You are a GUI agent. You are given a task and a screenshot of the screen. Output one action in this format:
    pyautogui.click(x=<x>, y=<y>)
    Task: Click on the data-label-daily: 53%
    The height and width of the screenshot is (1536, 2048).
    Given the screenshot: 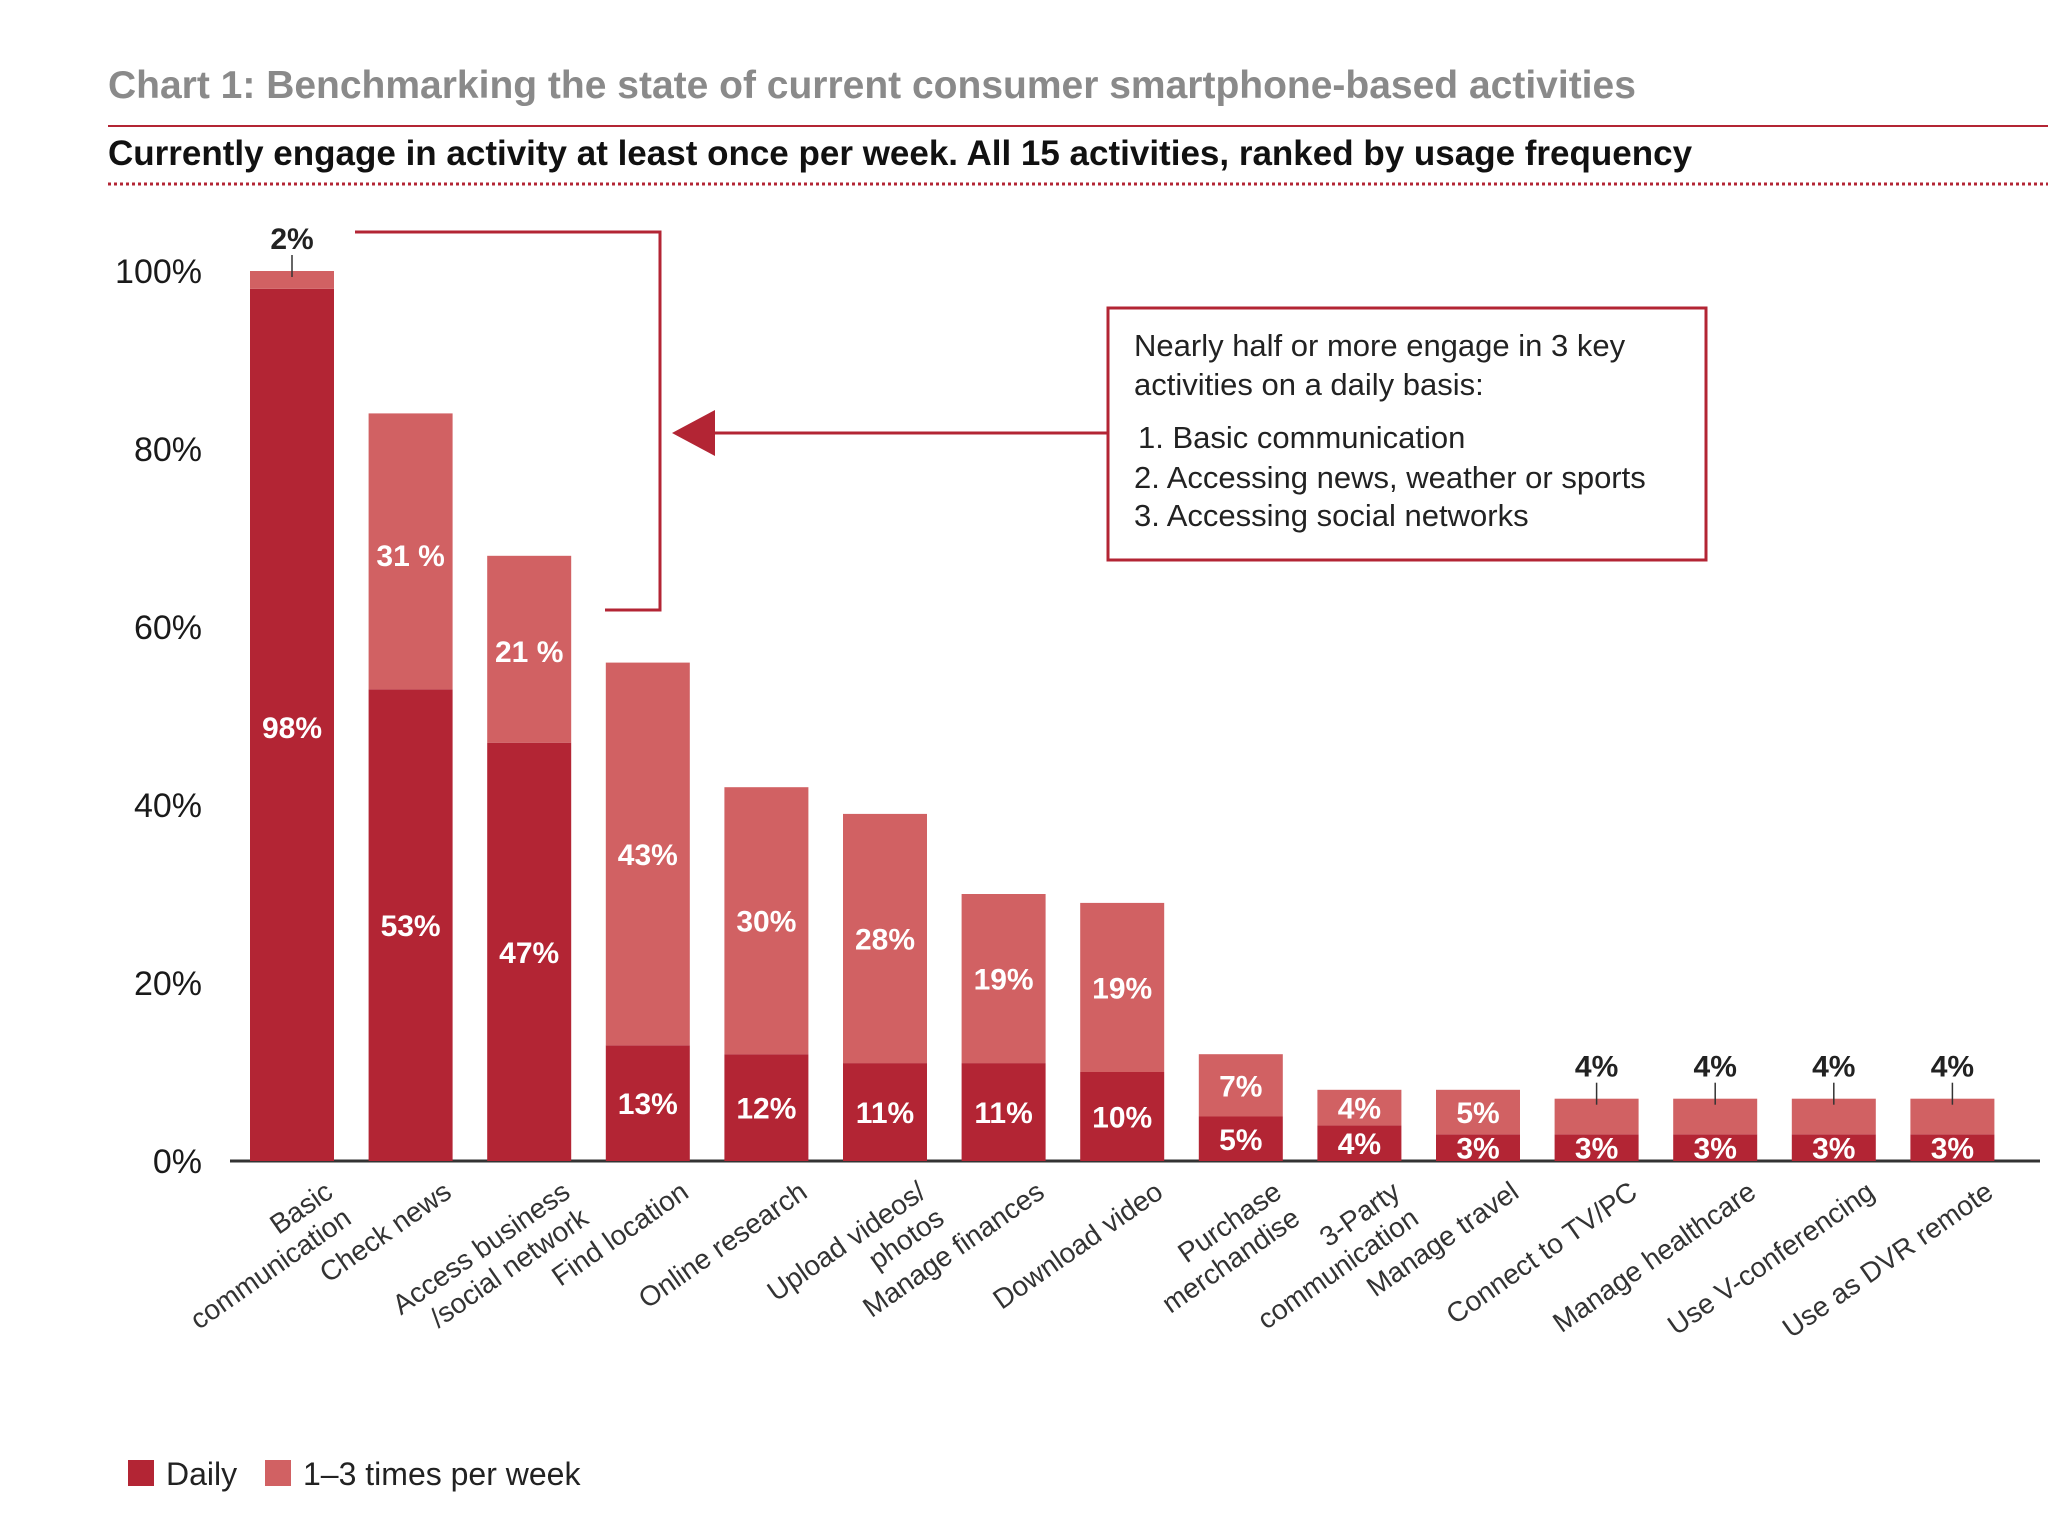 What is the action you would take?
    pyautogui.click(x=411, y=926)
    